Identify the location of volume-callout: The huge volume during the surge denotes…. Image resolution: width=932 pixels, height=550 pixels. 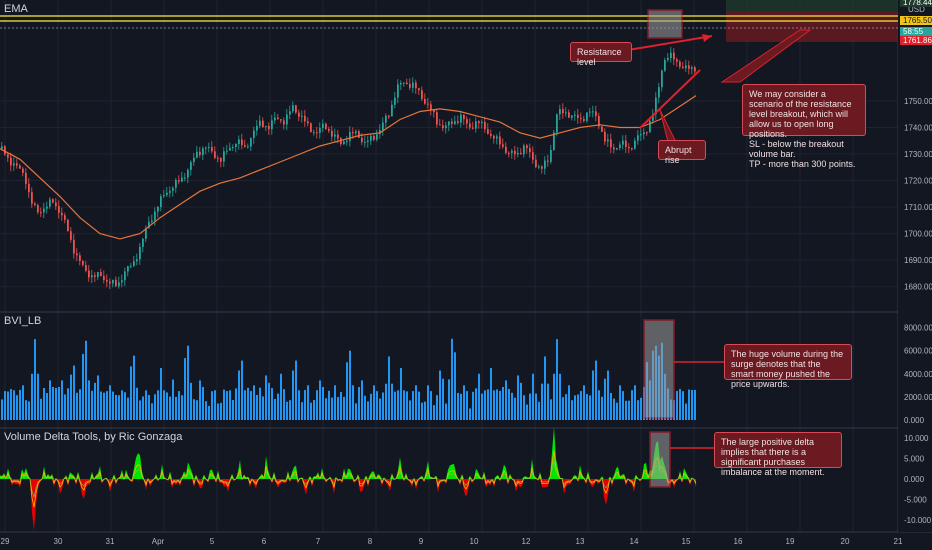
(788, 366).